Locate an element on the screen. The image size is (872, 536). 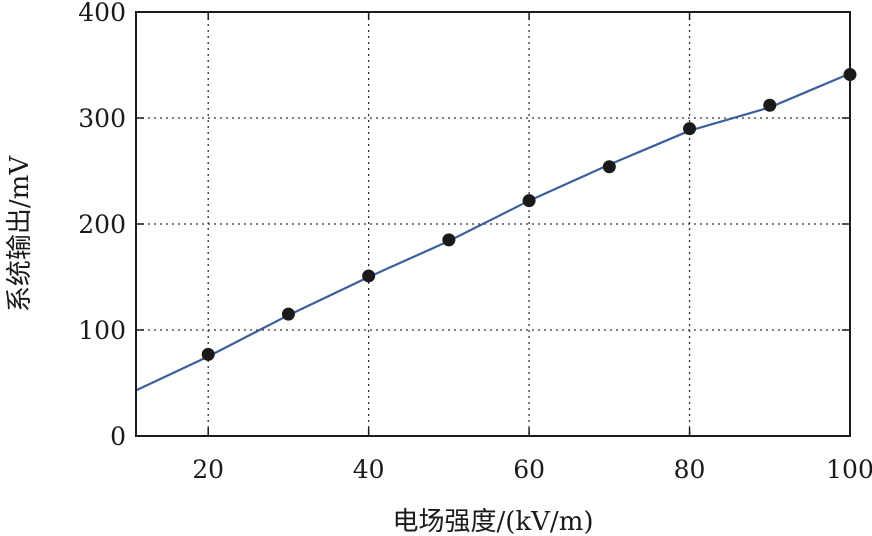
x-tick-label: 100 is located at coordinates (849, 469).